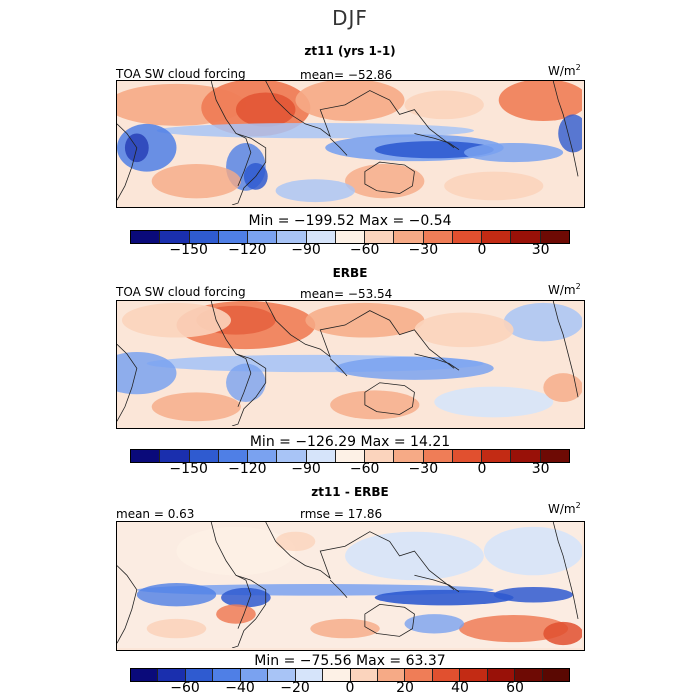 The width and height of the screenshot is (700, 700). I want to click on panel-3-min-max: Min = −75.56 Max = 63.37, so click(350, 661).